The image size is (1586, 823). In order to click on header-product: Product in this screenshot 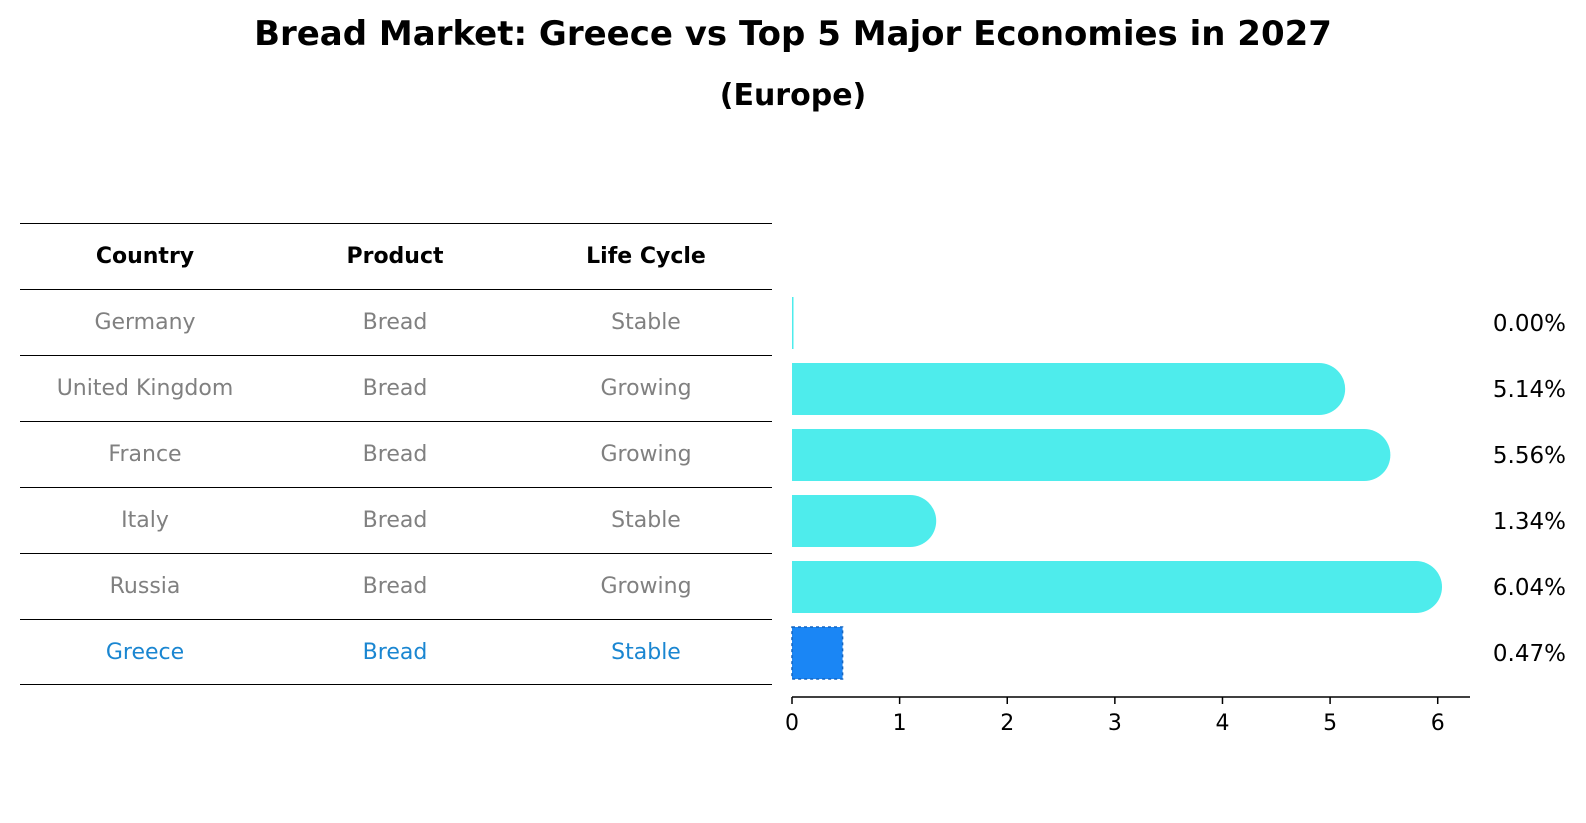, I will do `click(395, 256)`.